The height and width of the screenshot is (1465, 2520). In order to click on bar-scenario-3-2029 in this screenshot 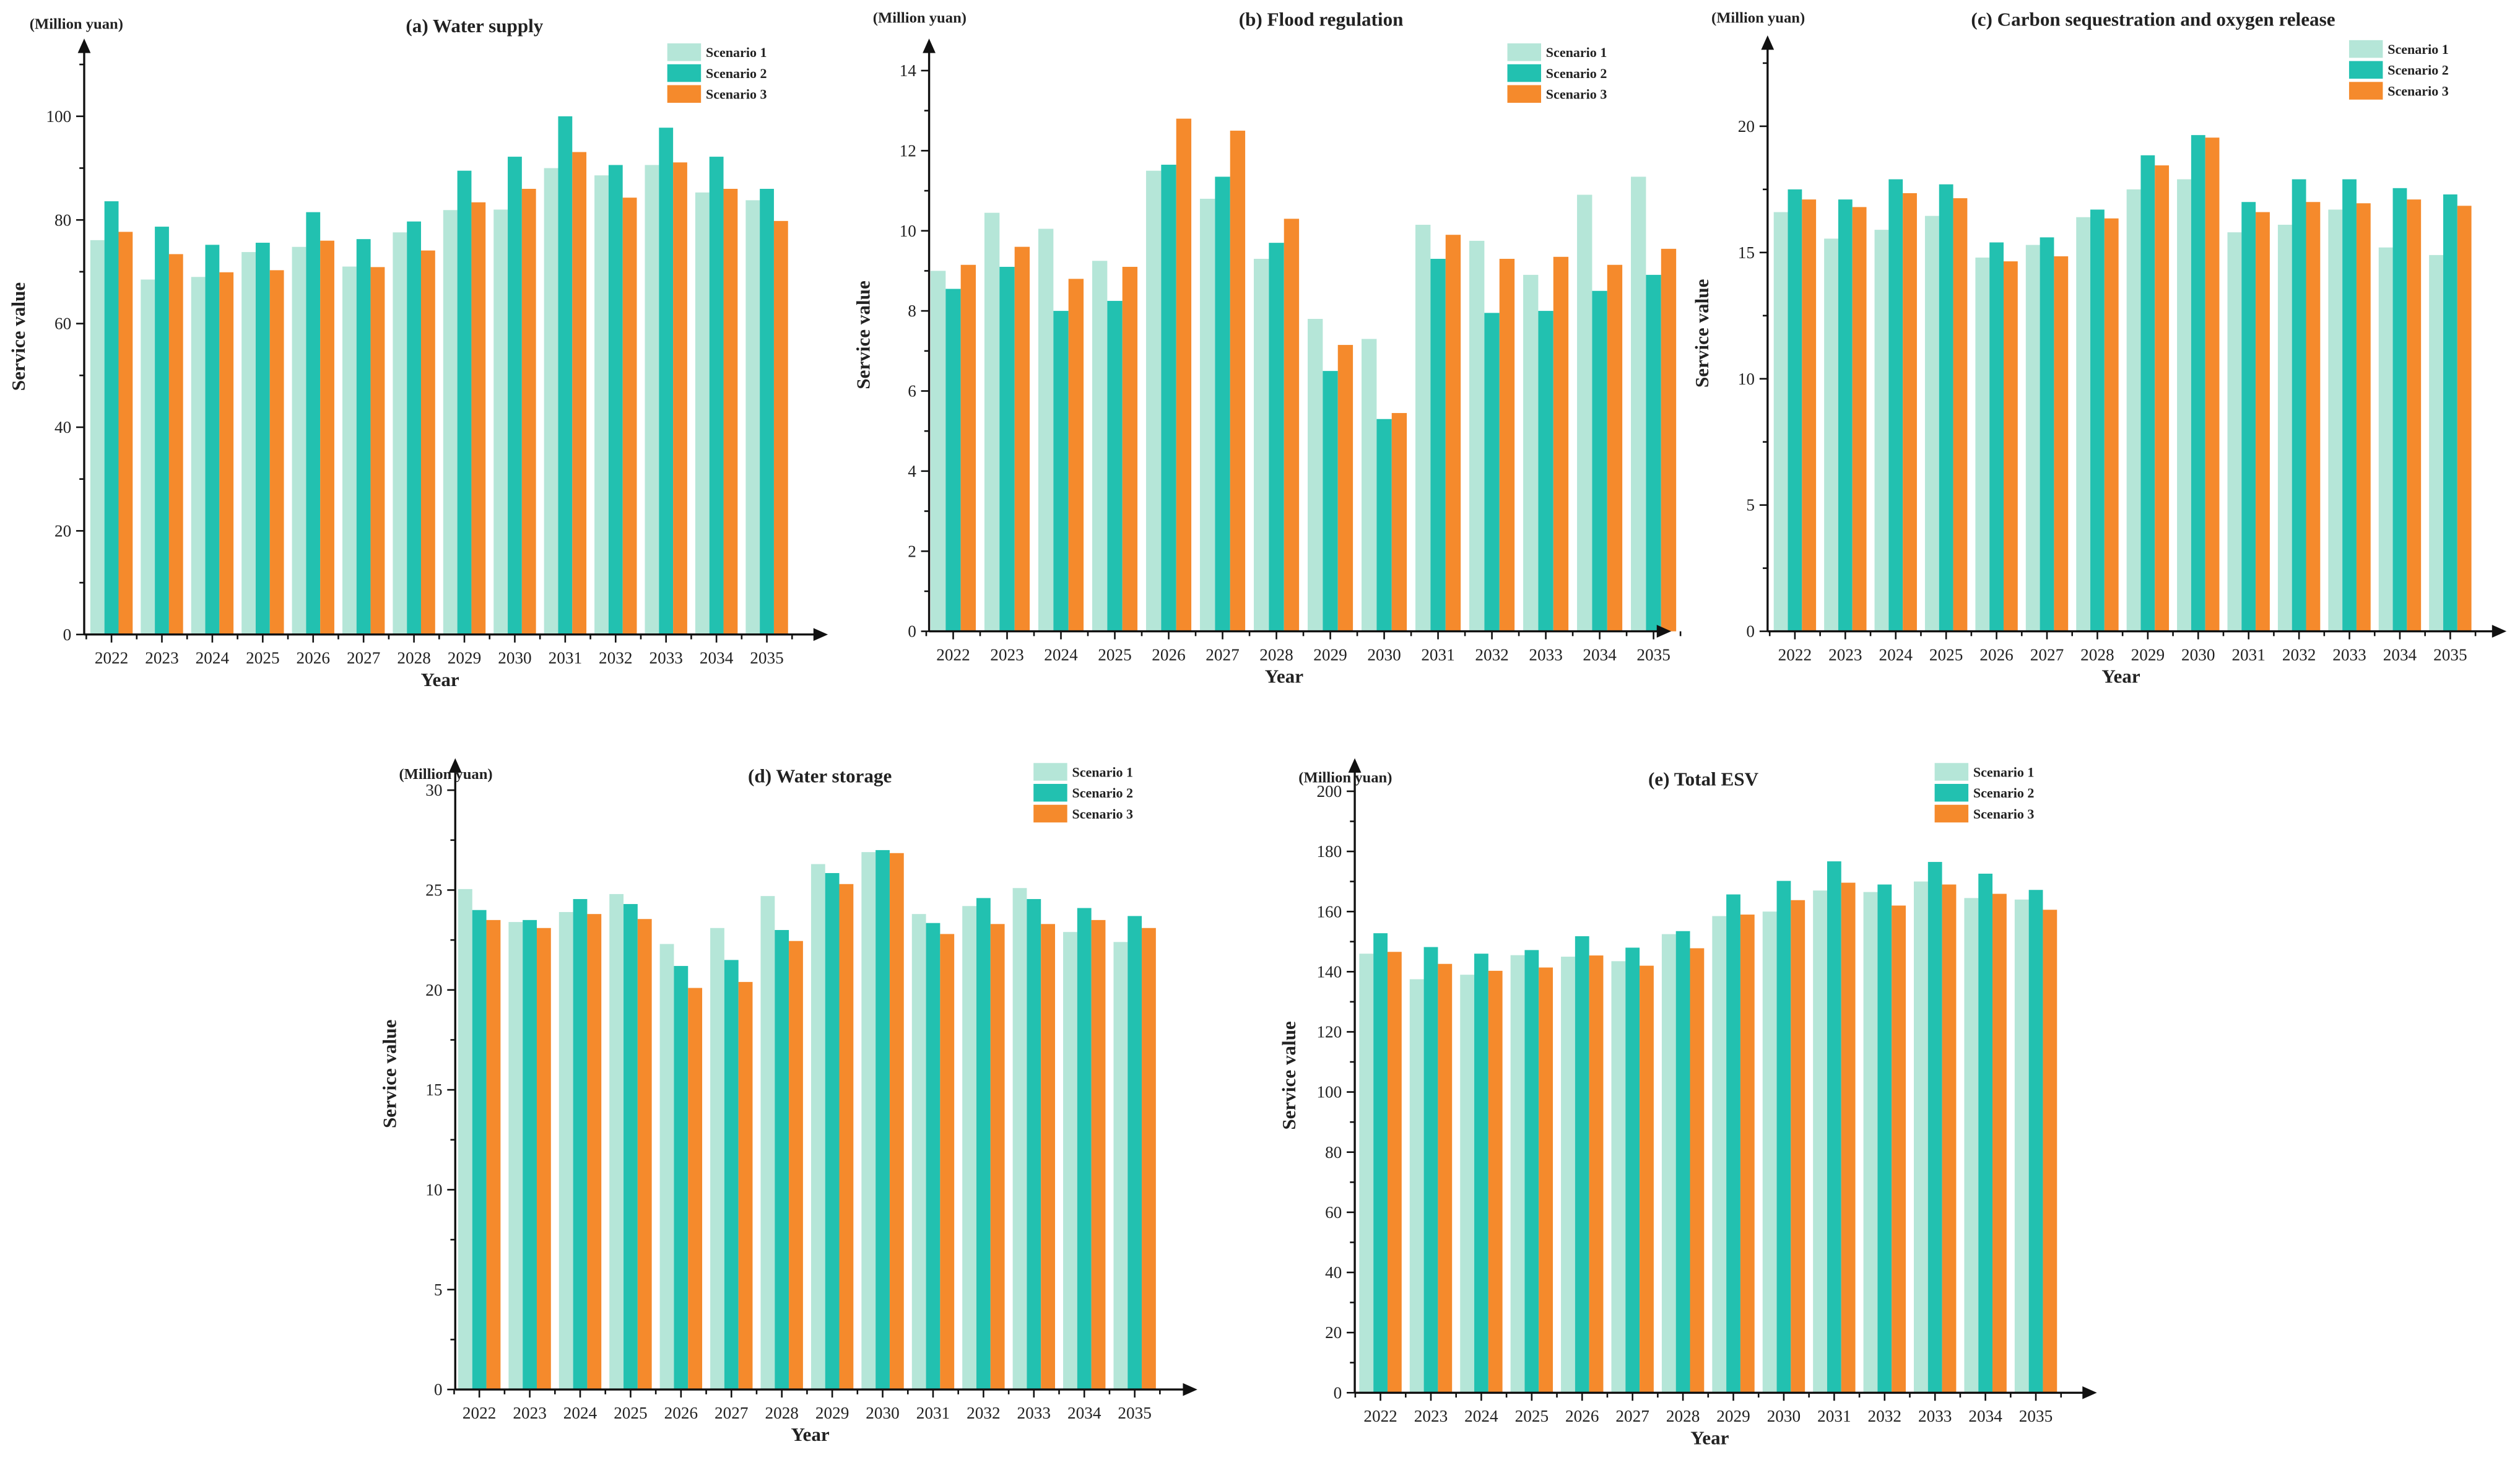, I will do `click(1747, 1154)`.